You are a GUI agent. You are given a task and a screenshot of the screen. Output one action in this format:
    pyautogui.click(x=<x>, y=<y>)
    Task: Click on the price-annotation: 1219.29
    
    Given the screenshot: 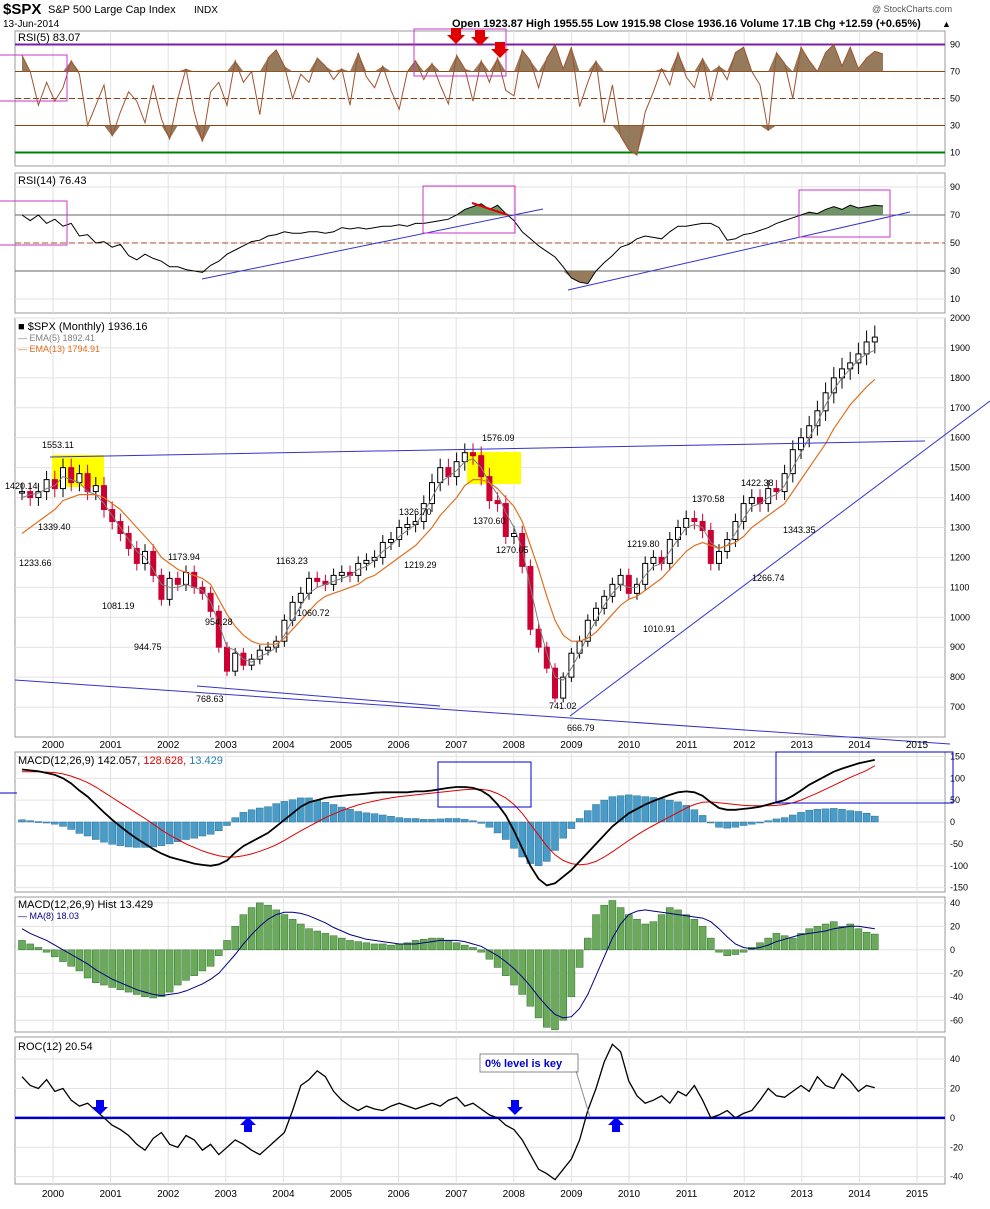 What is the action you would take?
    pyautogui.click(x=420, y=565)
    